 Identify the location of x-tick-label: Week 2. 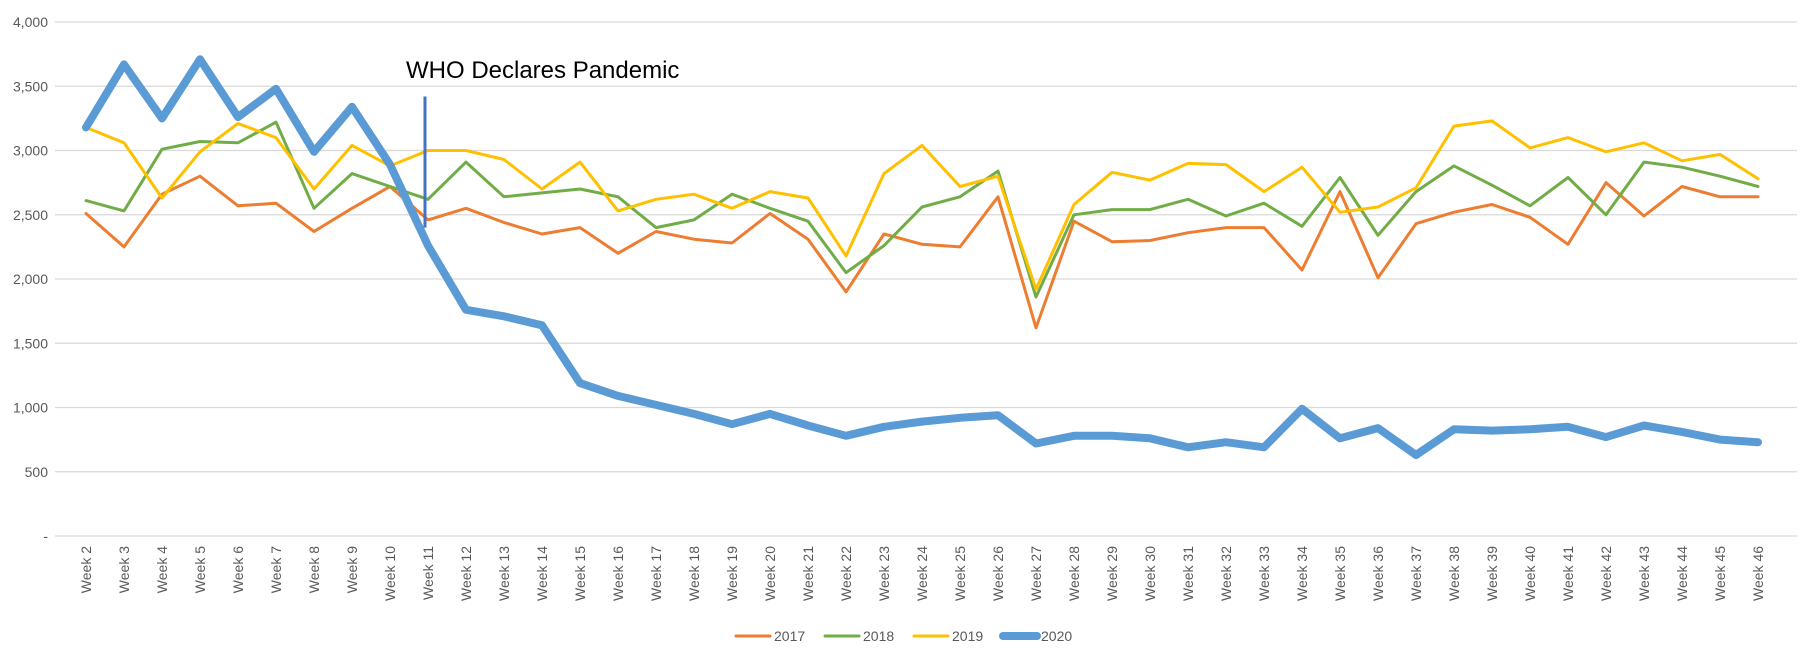
(86, 569).